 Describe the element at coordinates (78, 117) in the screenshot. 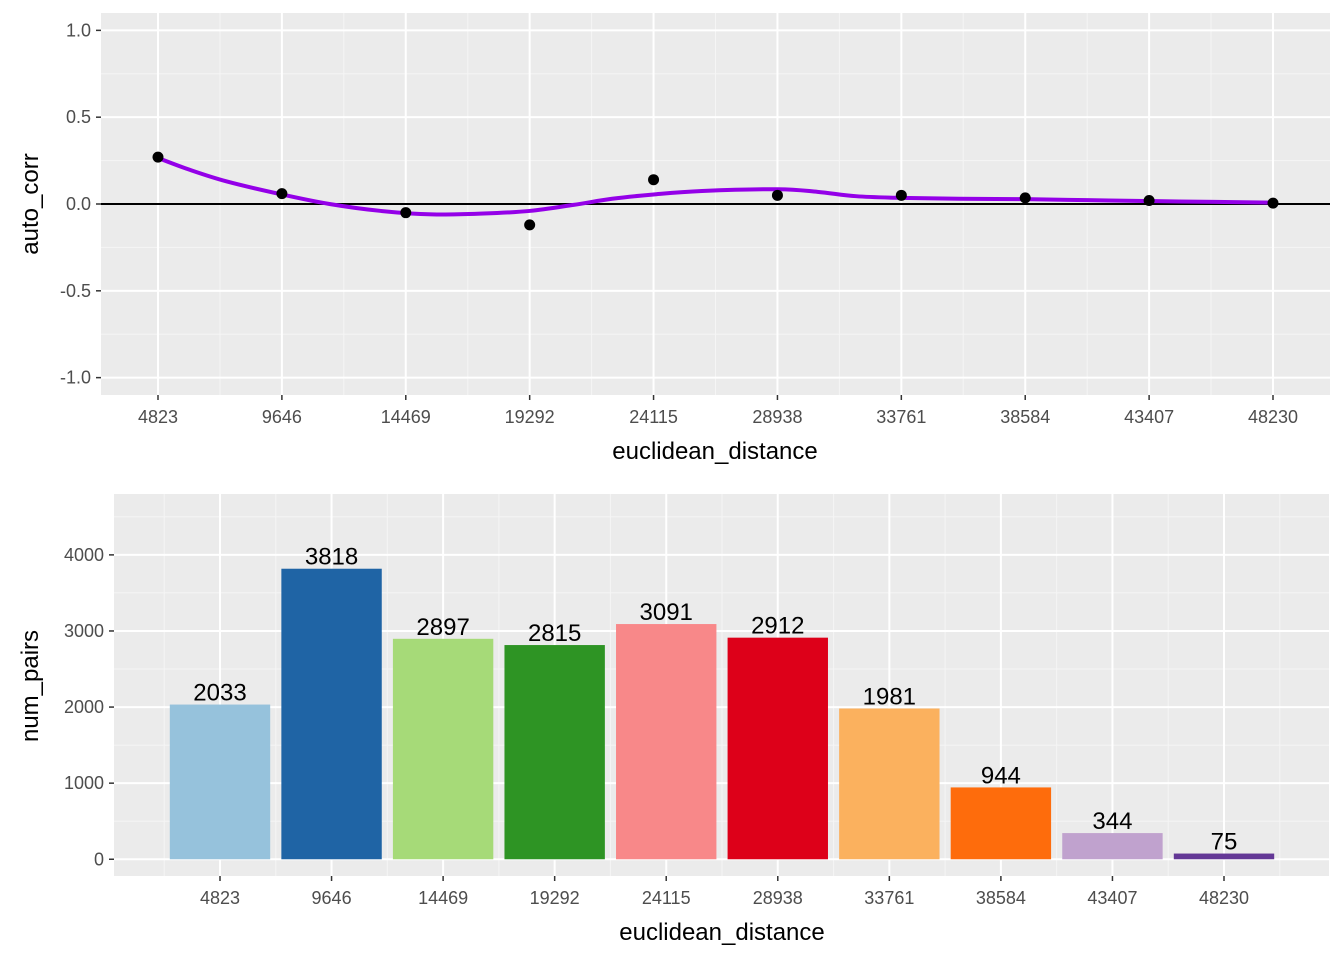

I see `y-tick-label: 0.5` at that location.